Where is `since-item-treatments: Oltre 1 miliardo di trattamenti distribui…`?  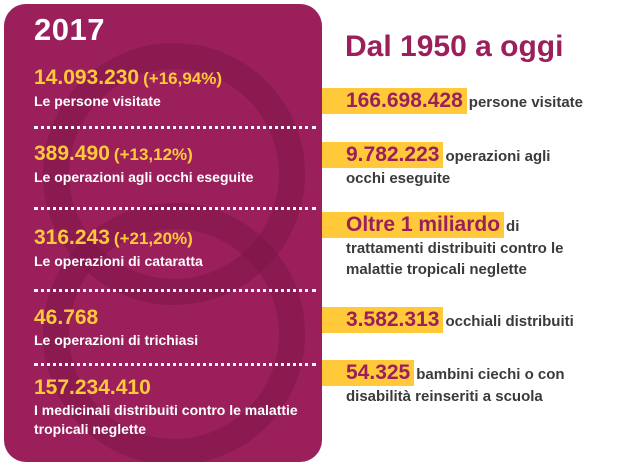 since-item-treatments: Oltre 1 miliardo di trattamenti distribui… is located at coordinates (468, 246).